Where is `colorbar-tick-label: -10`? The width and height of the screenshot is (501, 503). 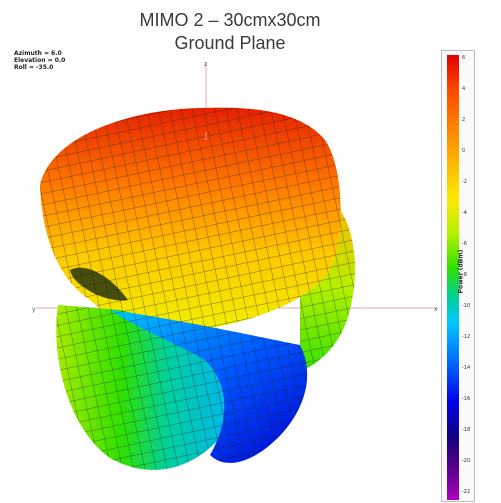 colorbar-tick-label: -10 is located at coordinates (466, 306).